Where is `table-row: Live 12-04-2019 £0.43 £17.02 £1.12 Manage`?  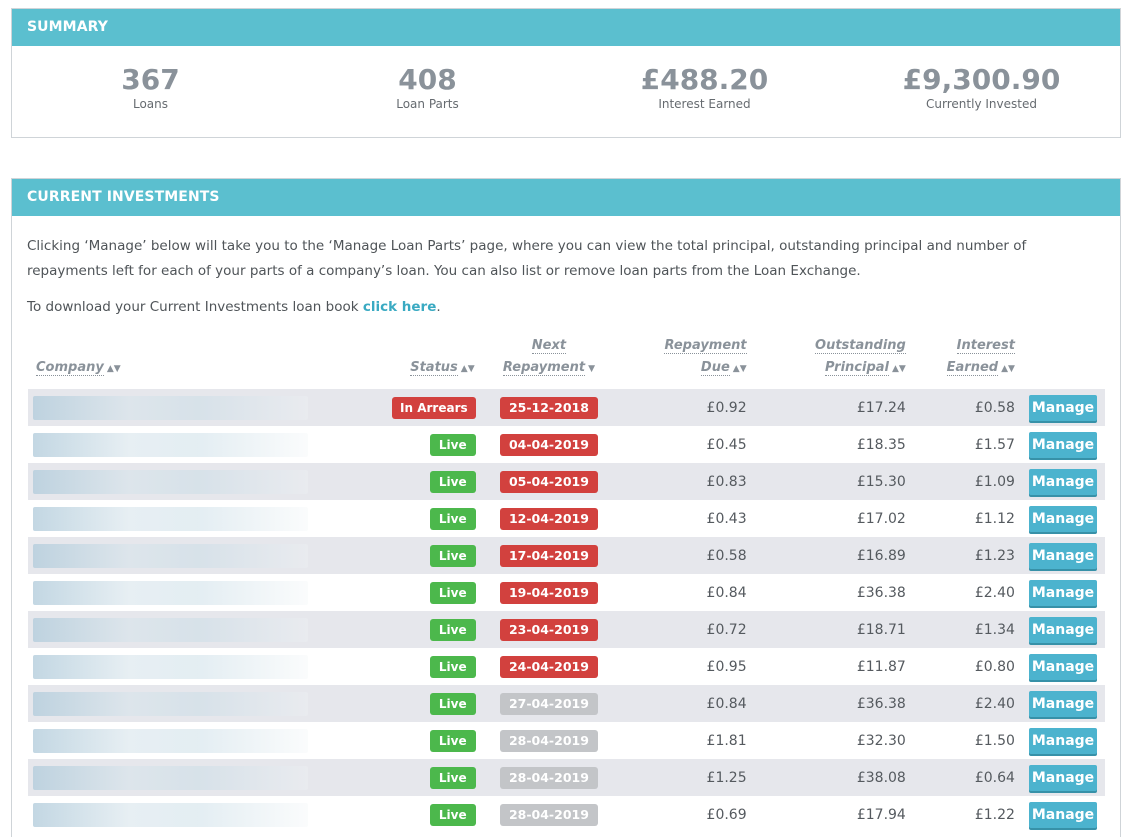 table-row: Live 12-04-2019 £0.43 £17.02 £1.12 Manage is located at coordinates (566, 518).